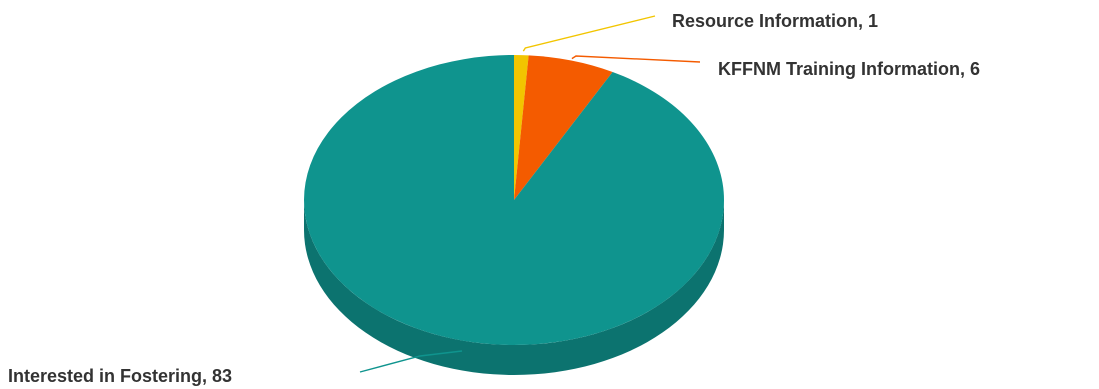 This screenshot has height=389, width=1099. What do you see at coordinates (589, 33) in the screenshot?
I see `connector-resource-information` at bounding box center [589, 33].